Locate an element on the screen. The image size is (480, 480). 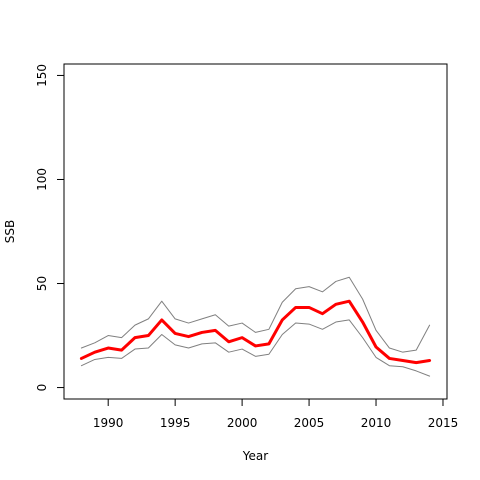
x-tick-label: 2005 is located at coordinates (309, 423).